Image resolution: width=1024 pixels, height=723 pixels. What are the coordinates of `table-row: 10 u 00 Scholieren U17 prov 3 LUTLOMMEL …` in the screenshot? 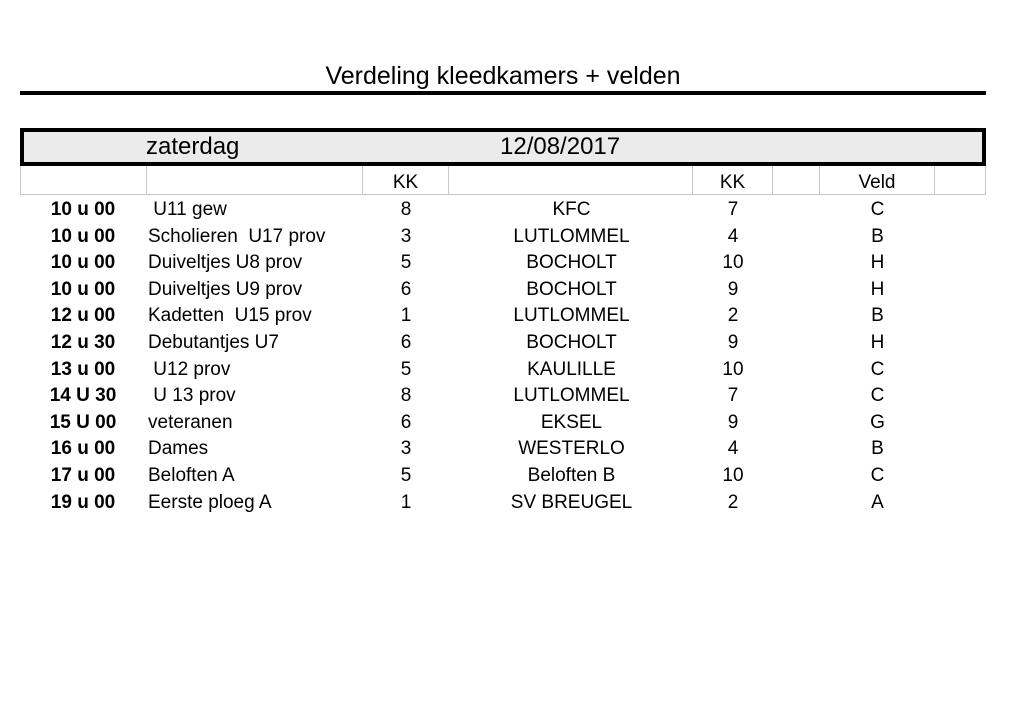 It's located at (503, 236).